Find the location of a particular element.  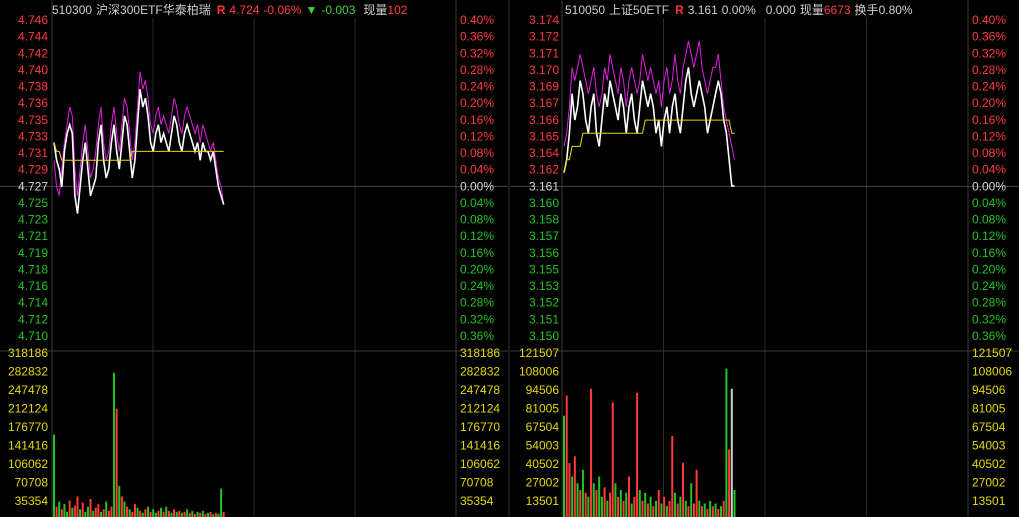

volume-tick-label-left: 40502 is located at coordinates (543, 464).